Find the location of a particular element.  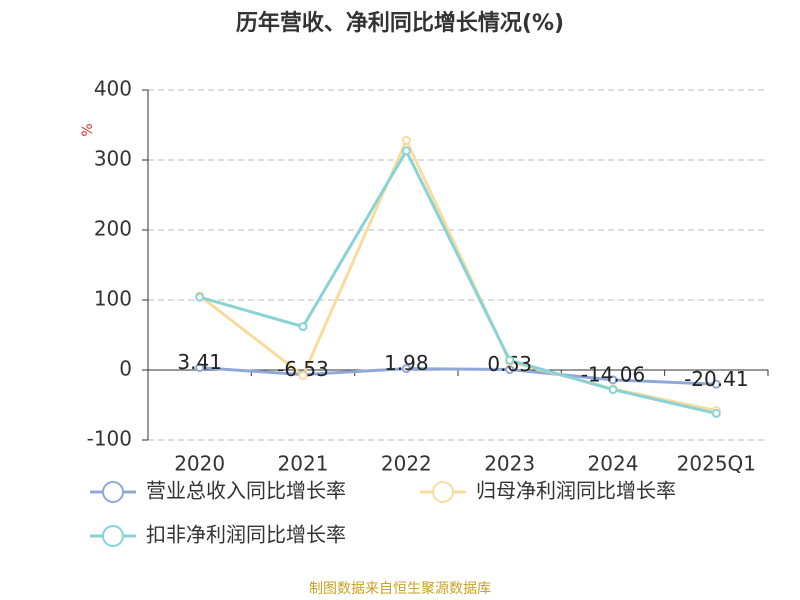

y-tick-label: 100 is located at coordinates (113, 299).